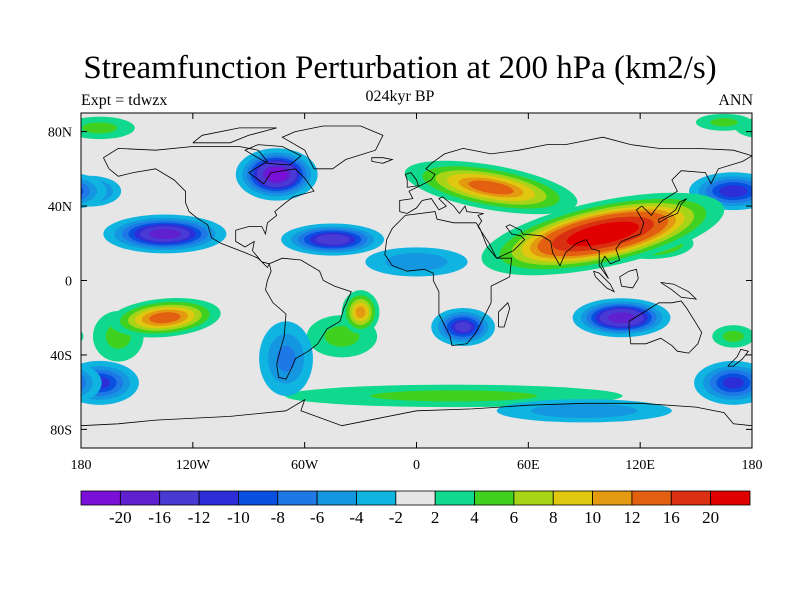  What do you see at coordinates (60, 207) in the screenshot?
I see `lat-tick-label: 40N` at bounding box center [60, 207].